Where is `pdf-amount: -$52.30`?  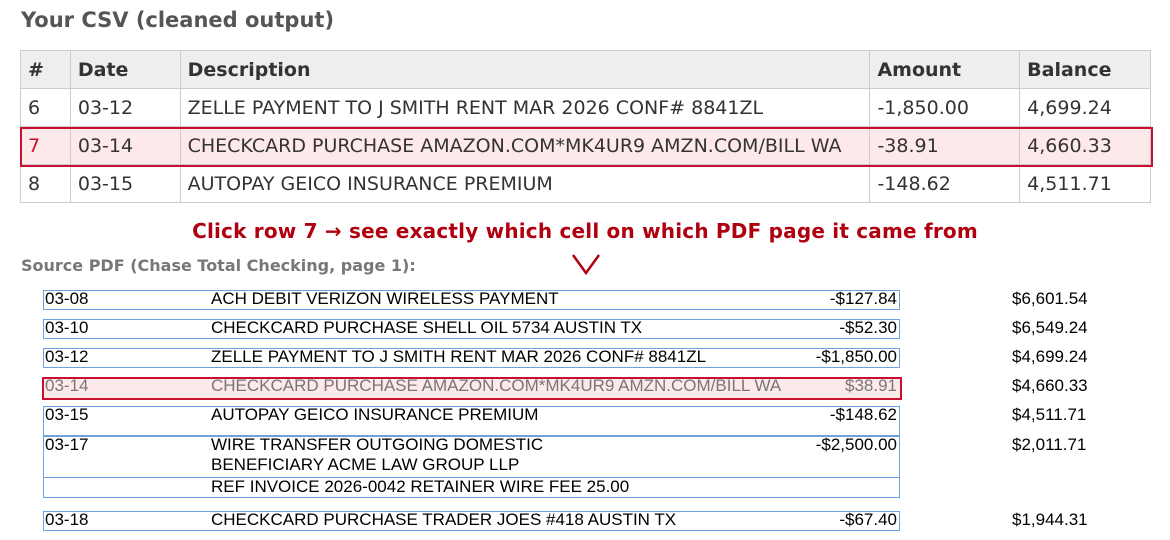
pdf-amount: -$52.30 is located at coordinates (868, 327).